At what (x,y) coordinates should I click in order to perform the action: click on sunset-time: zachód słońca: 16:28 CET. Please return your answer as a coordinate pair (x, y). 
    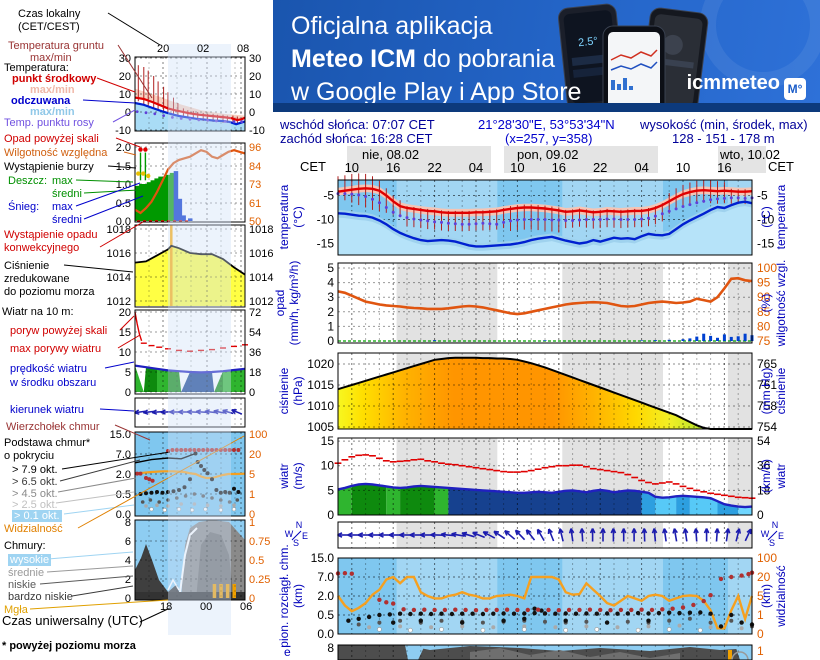
    Looking at the image, I should click on (356, 138).